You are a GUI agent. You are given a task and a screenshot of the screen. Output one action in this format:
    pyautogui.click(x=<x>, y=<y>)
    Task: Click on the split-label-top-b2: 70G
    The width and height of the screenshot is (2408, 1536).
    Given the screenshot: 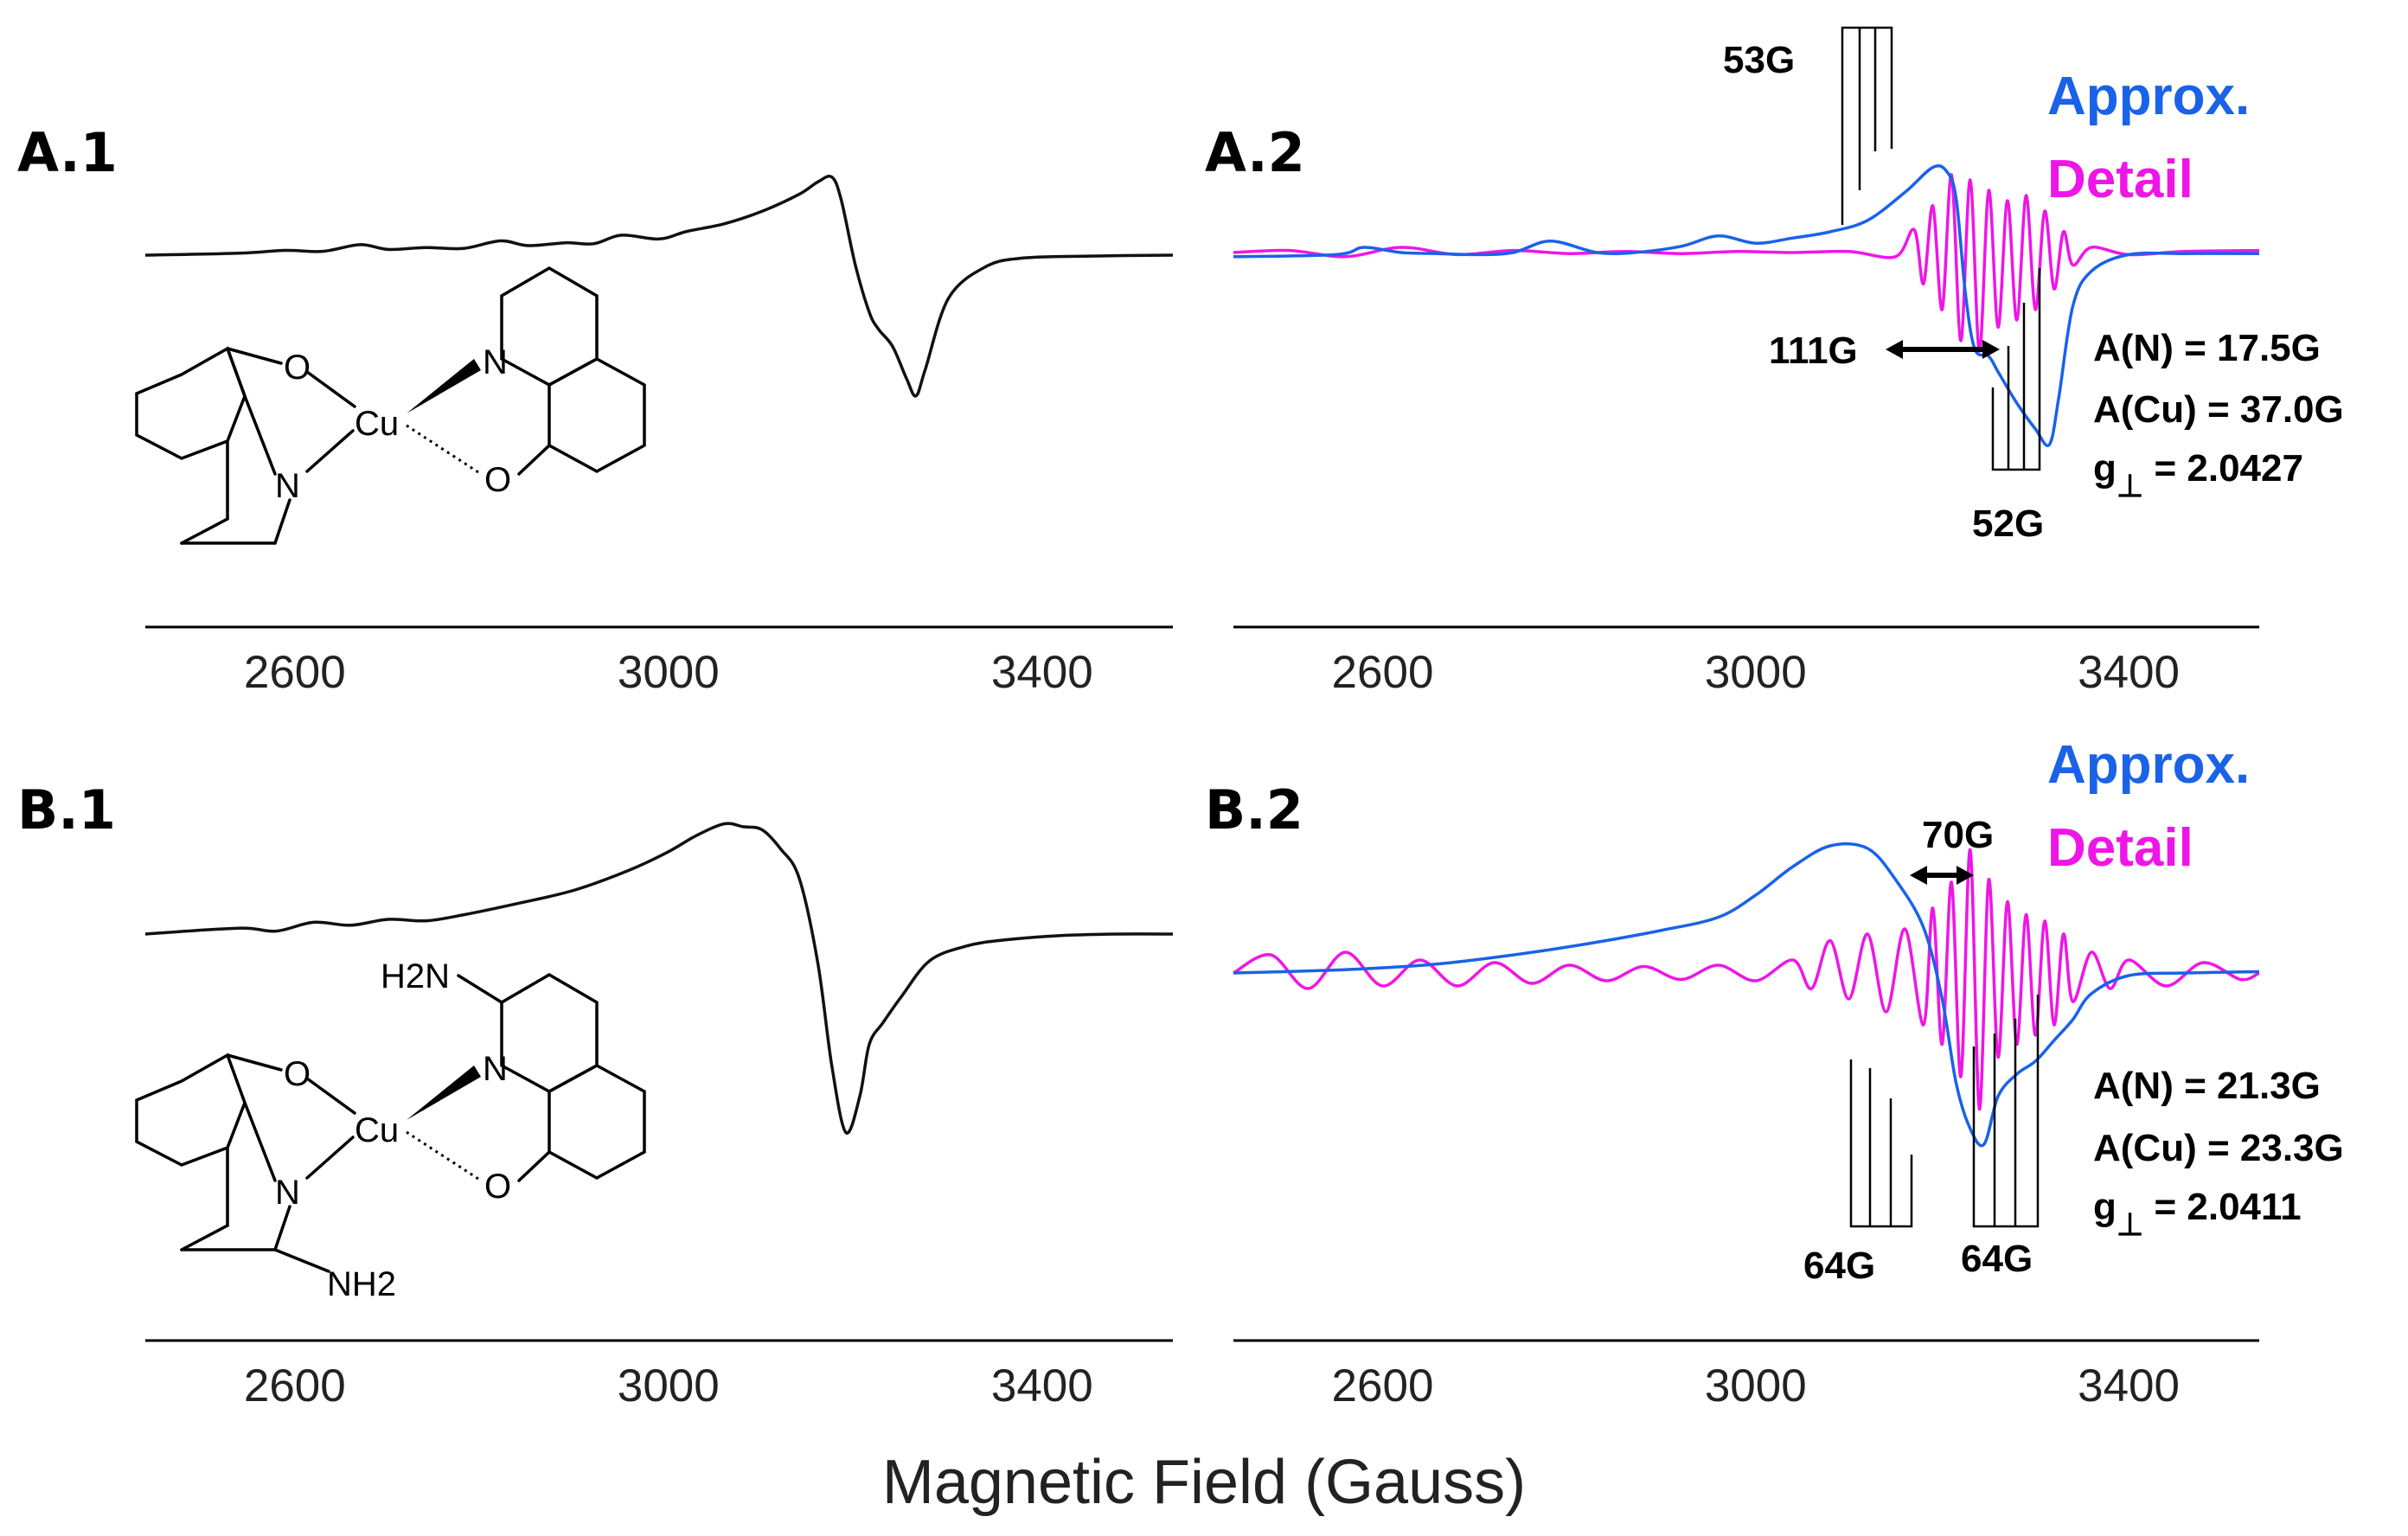 What is the action you would take?
    pyautogui.click(x=1958, y=835)
    